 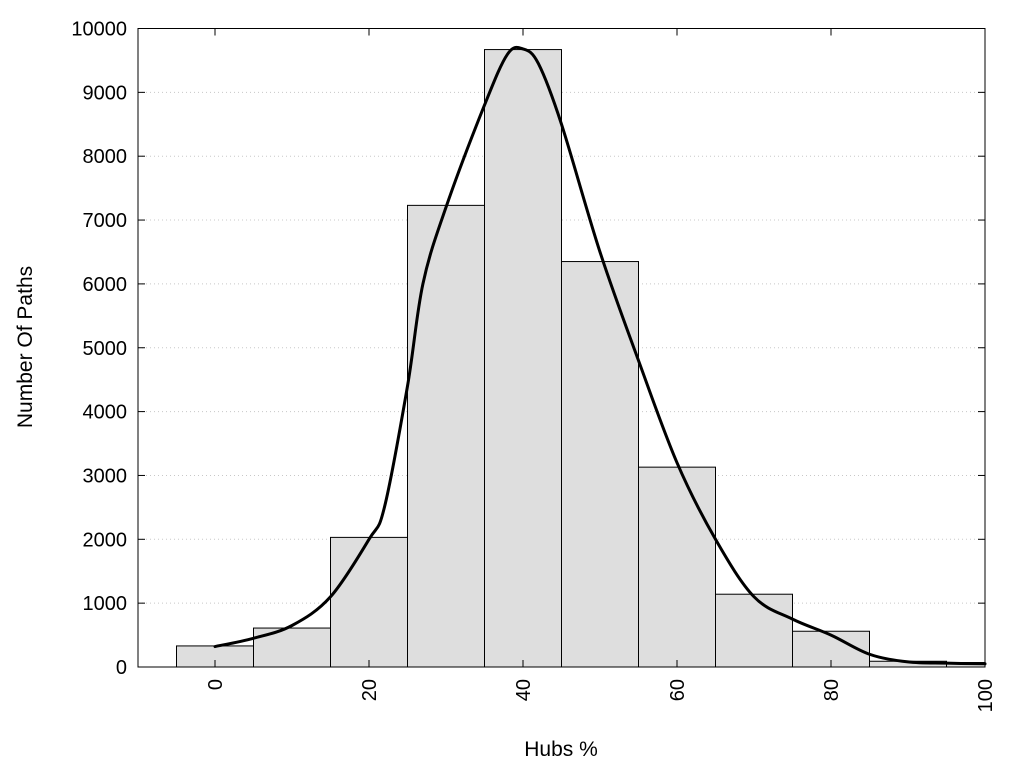 I want to click on x-tick-label: 20, so click(x=370, y=690).